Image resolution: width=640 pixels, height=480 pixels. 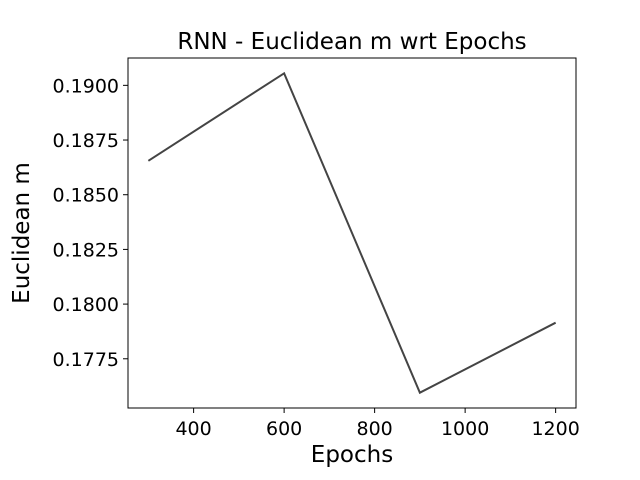 I want to click on x-tick-label: 600, so click(x=284, y=429).